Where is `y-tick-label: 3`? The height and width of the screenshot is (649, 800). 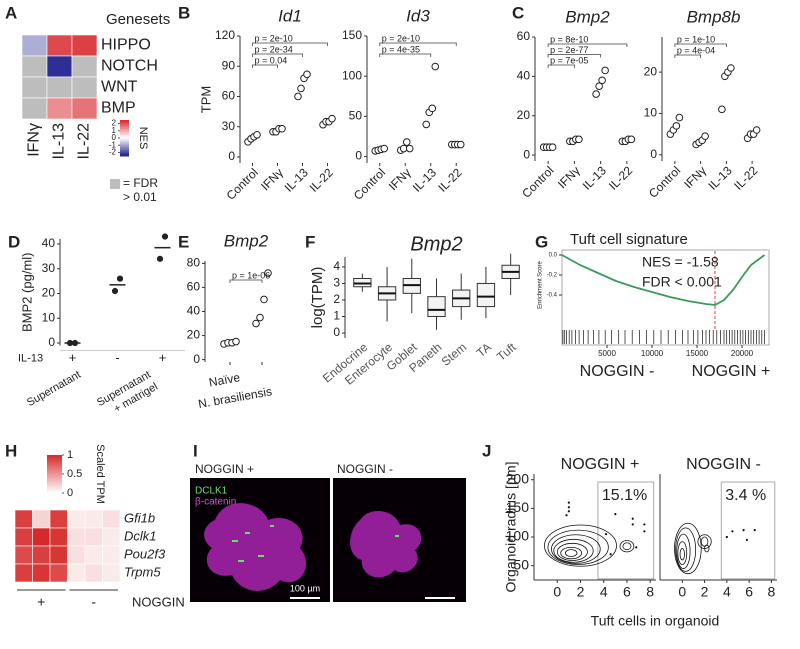 y-tick-label: 3 is located at coordinates (336, 283).